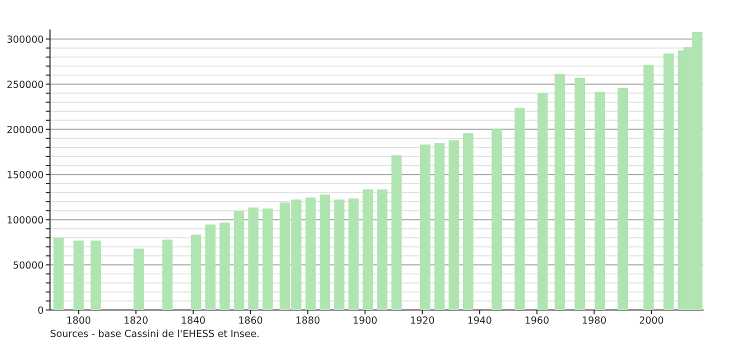 This screenshot has height=340, width=750. I want to click on x-tick-label: 1820, so click(136, 320).